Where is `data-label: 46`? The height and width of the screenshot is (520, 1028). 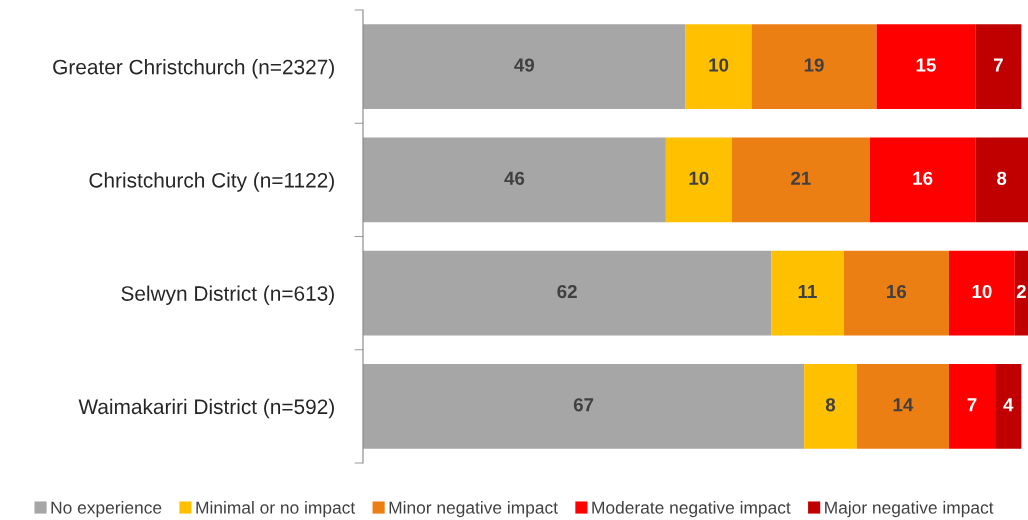 data-label: 46 is located at coordinates (514, 178).